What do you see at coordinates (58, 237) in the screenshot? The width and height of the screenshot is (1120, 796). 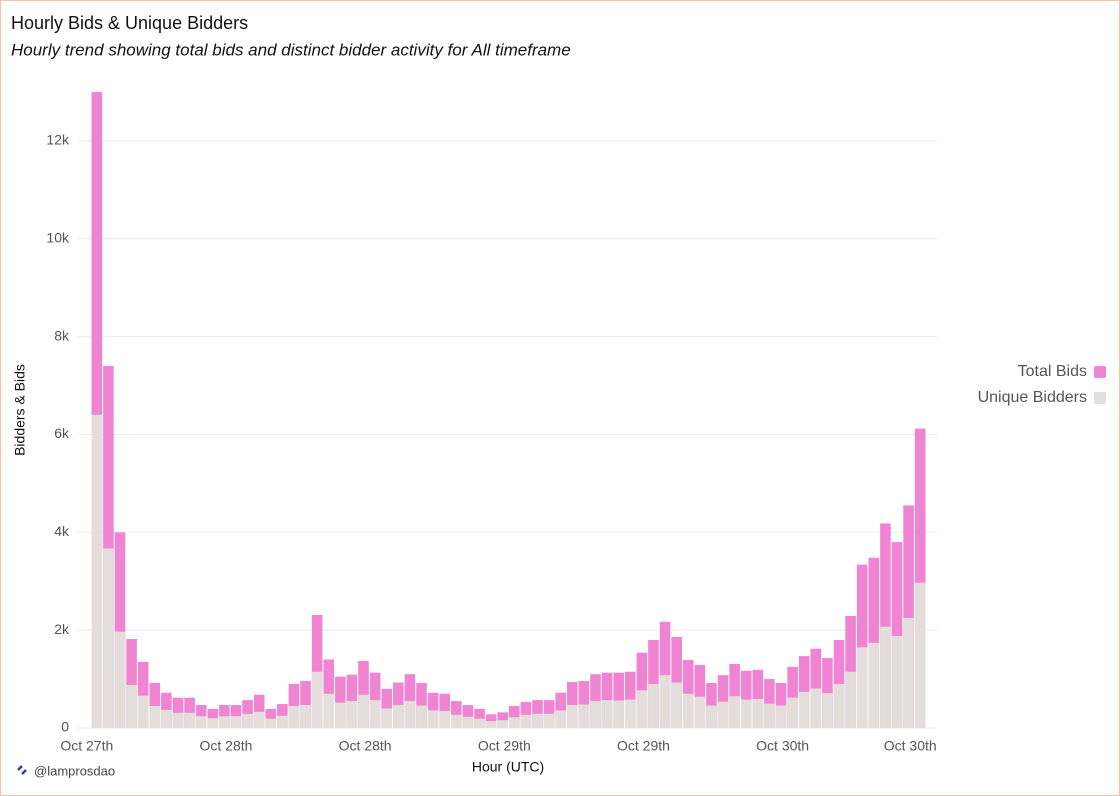 I see `y-tick-label: 10k` at bounding box center [58, 237].